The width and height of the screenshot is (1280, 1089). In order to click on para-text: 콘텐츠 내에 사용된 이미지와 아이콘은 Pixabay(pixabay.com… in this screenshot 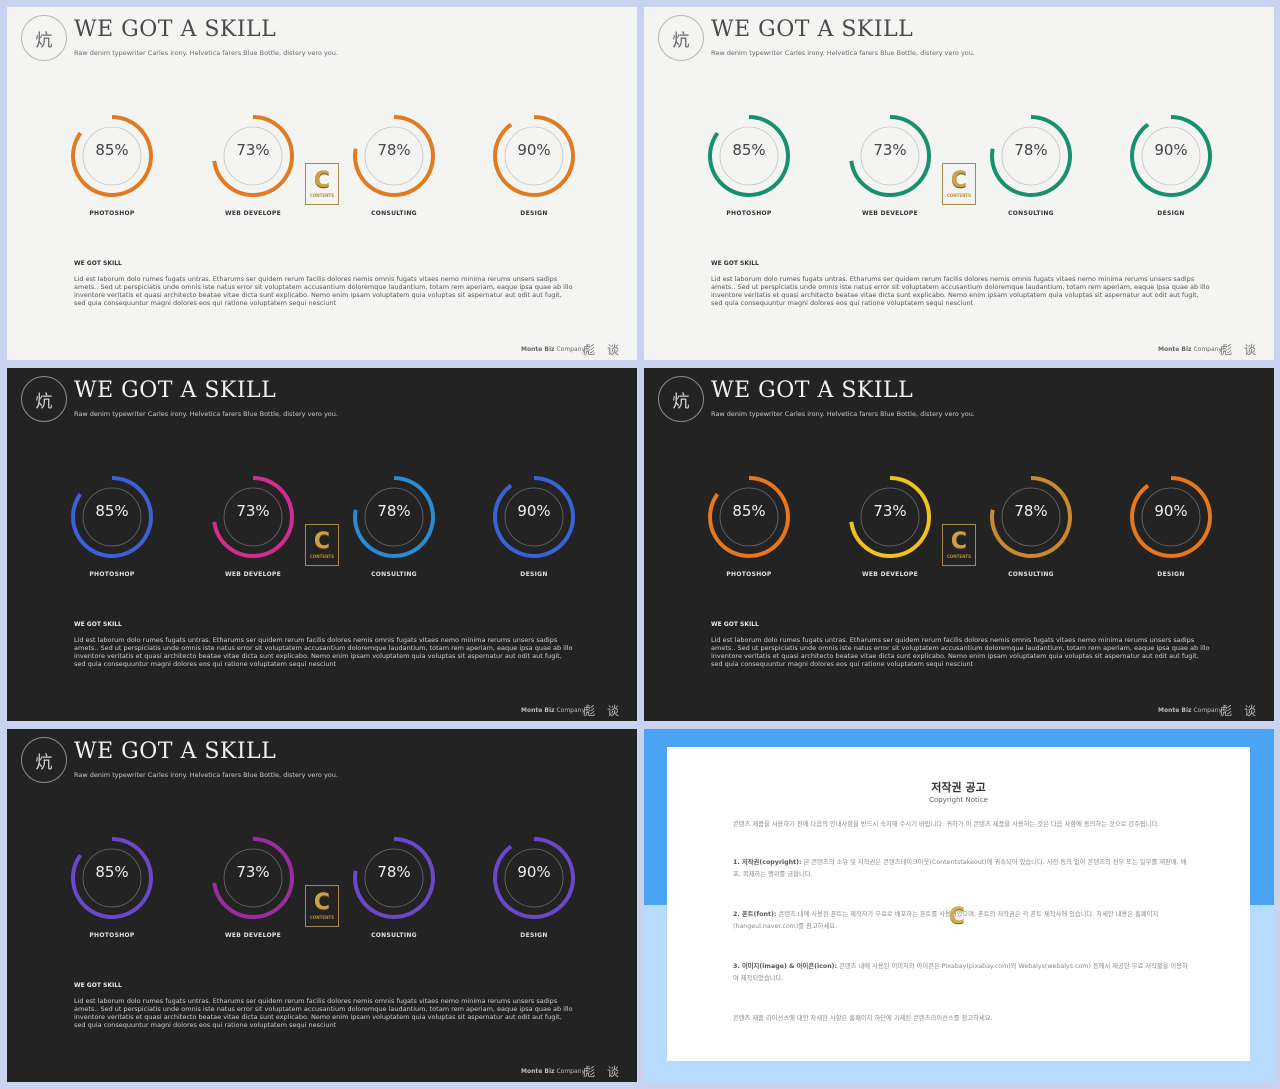, I will do `click(960, 972)`.